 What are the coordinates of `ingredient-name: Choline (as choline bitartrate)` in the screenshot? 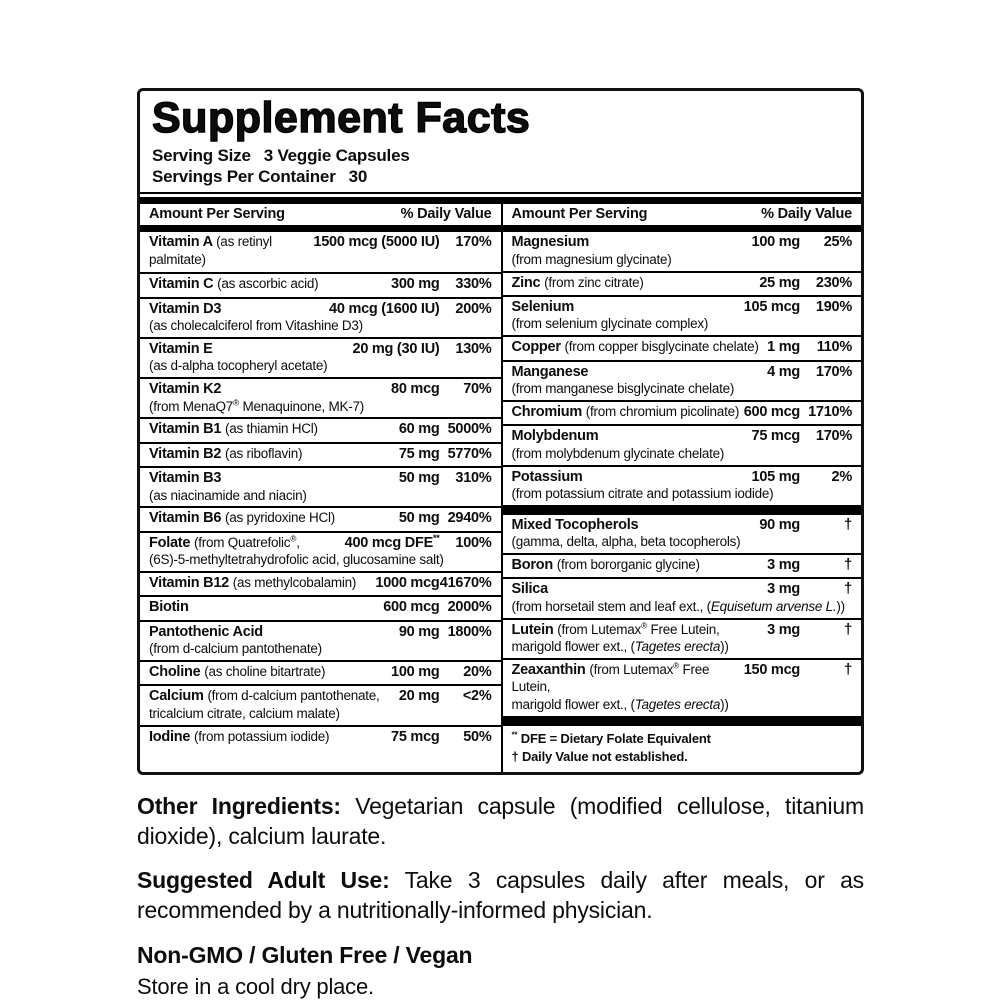 It's located at (237, 672).